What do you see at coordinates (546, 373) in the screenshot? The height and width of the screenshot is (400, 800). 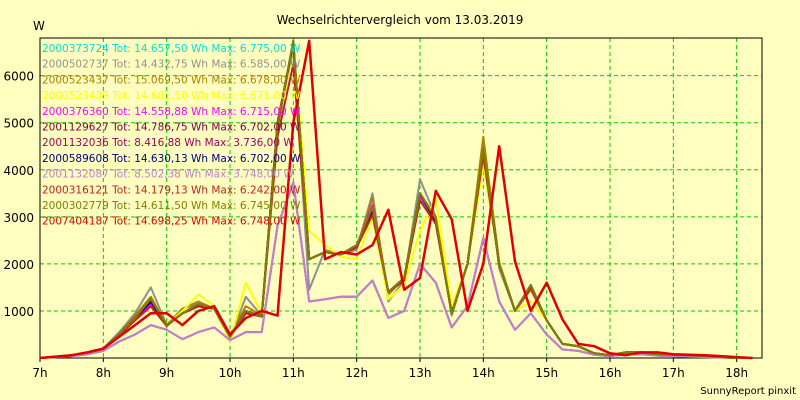 I see `x-tick-label: 15h` at bounding box center [546, 373].